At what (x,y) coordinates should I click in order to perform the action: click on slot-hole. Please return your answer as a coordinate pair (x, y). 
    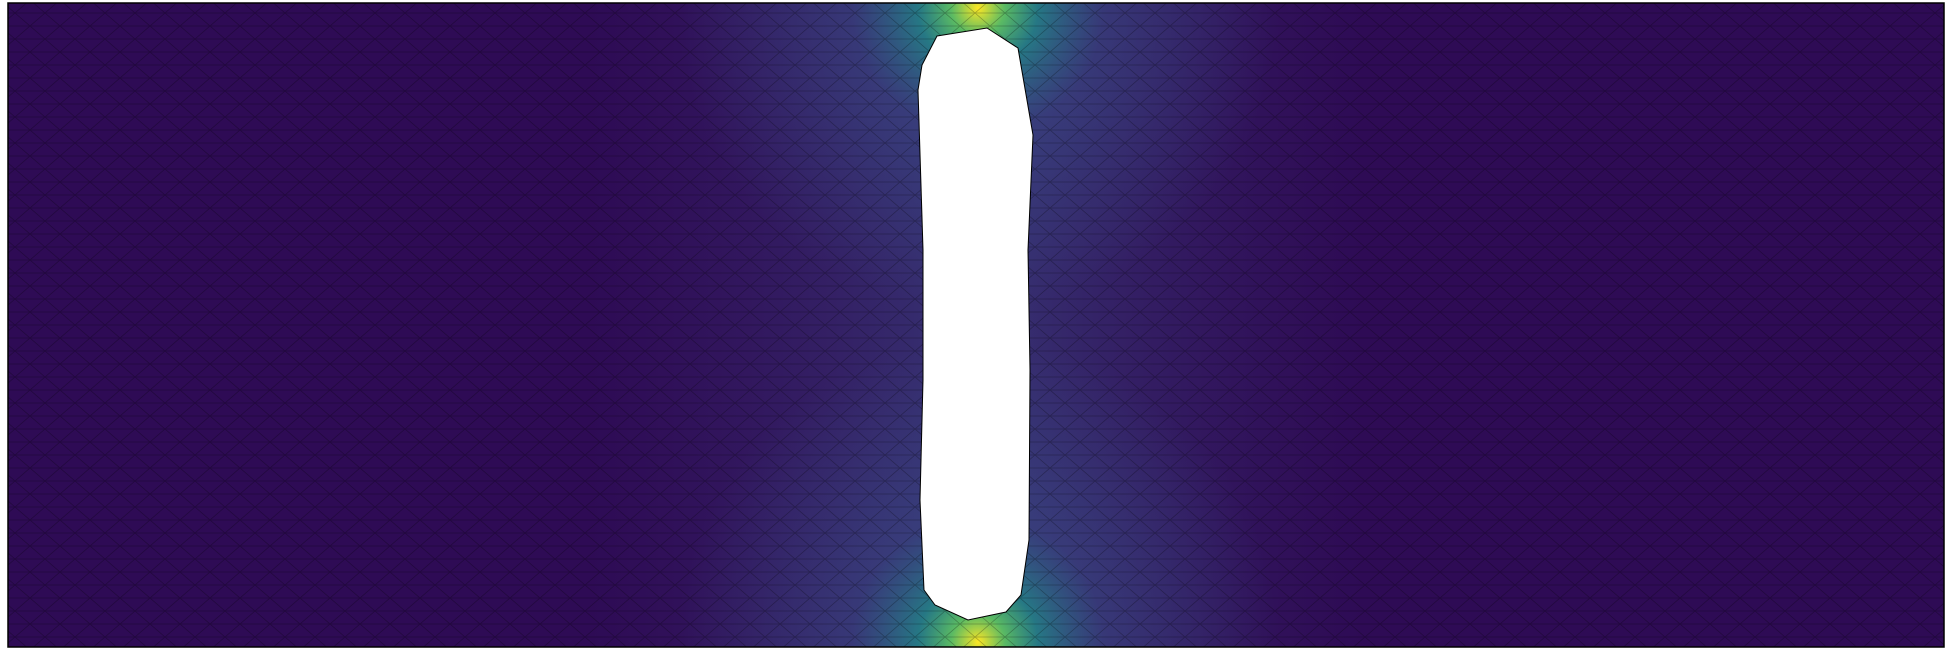
    Looking at the image, I should click on (975, 324).